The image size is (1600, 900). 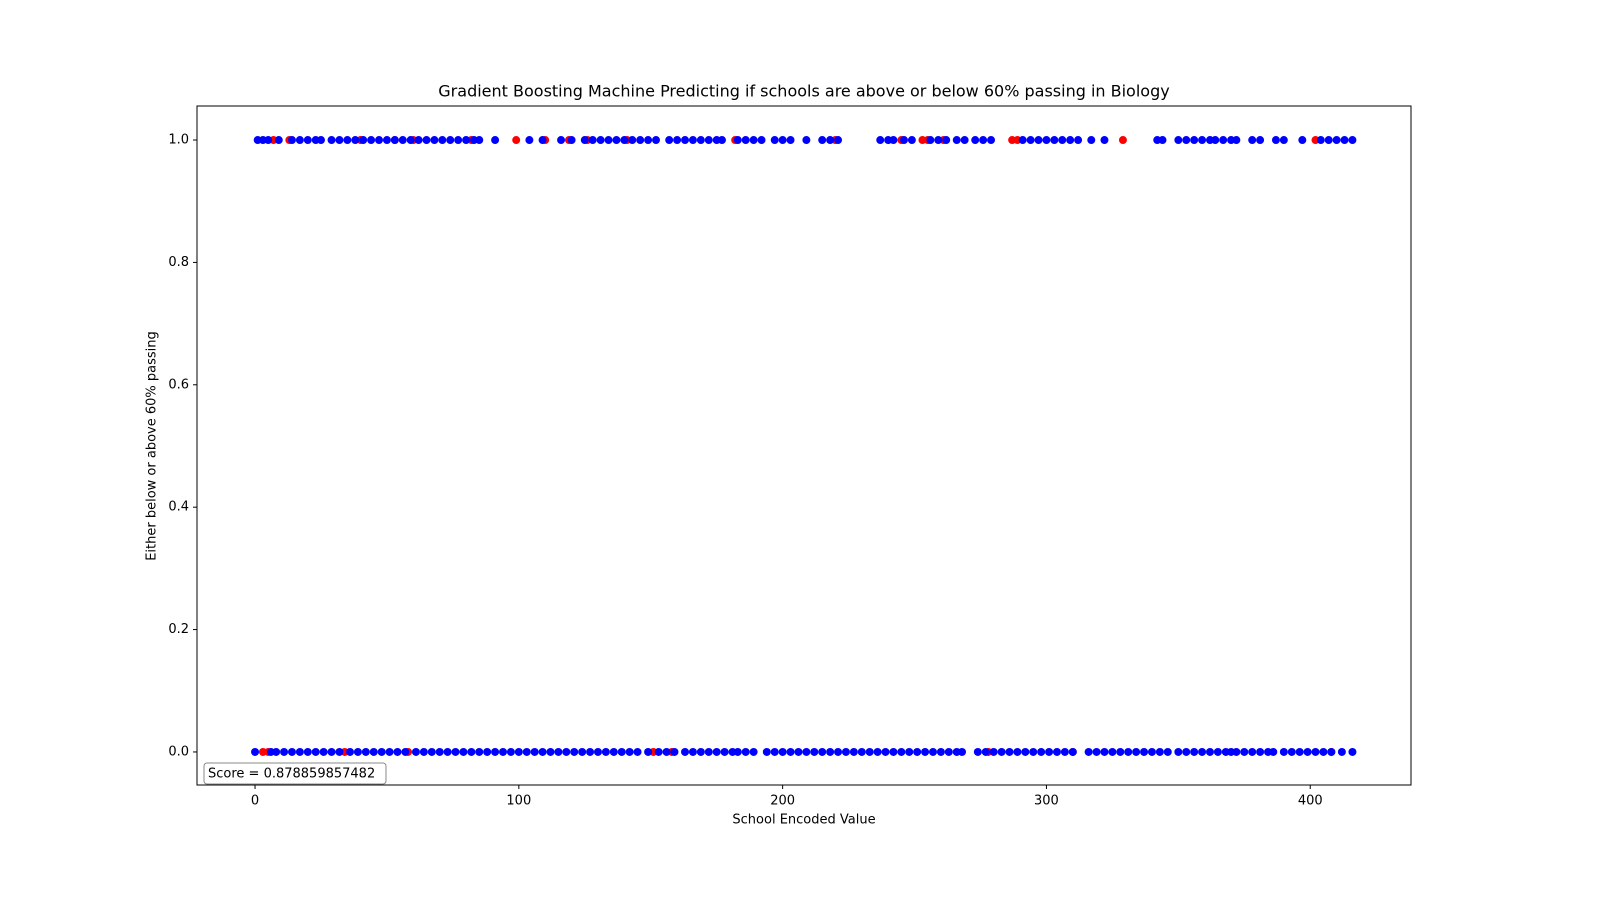 What do you see at coordinates (178, 262) in the screenshot?
I see `y-tick-label: 0.8` at bounding box center [178, 262].